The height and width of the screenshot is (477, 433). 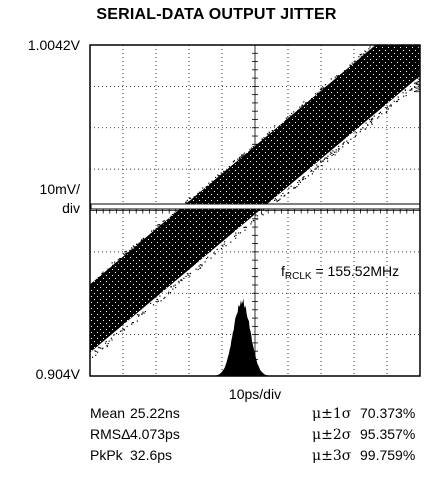 I want to click on part-number: MAX3693-06, so click(x=417, y=69).